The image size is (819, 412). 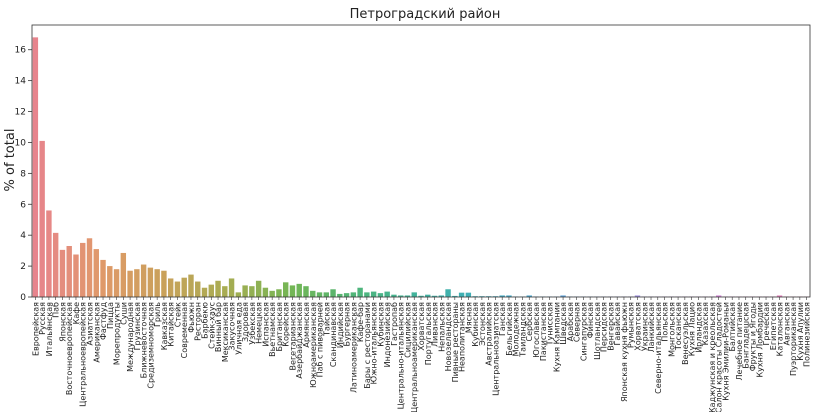 I want to click on x-tick-label: Вьетнамская, so click(x=272, y=329).